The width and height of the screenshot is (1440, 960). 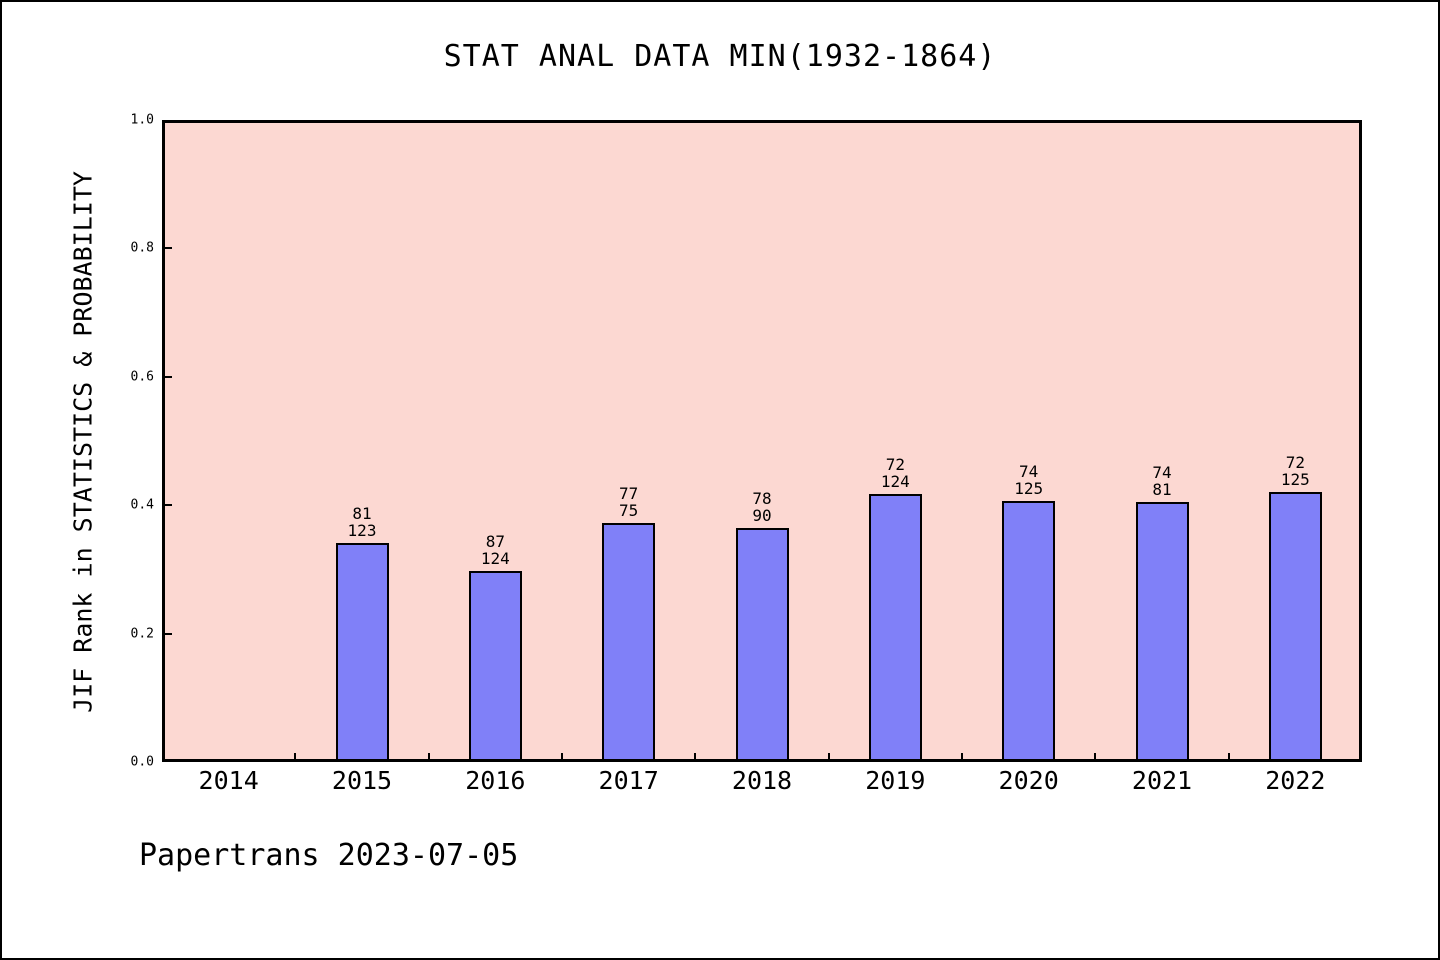 What do you see at coordinates (1028, 780) in the screenshot?
I see `x-category-label: 2020` at bounding box center [1028, 780].